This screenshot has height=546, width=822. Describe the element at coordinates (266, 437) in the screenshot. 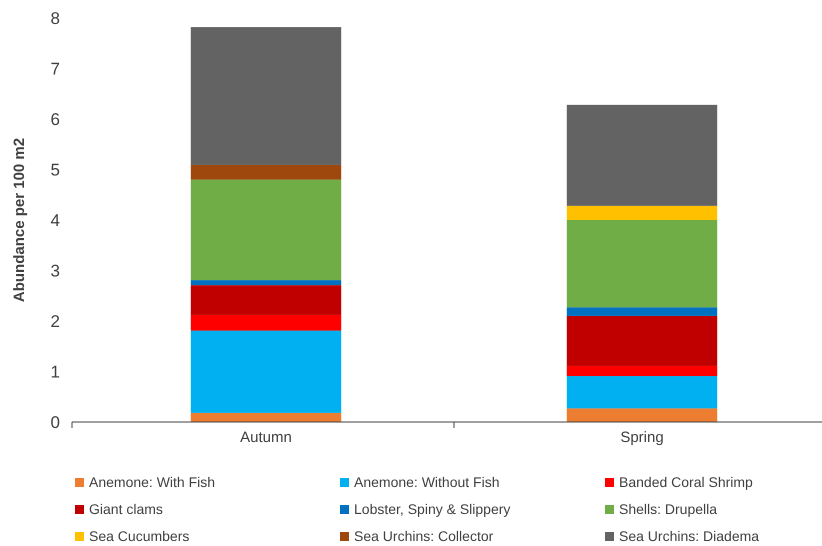

I see `x-tick-label: Autumn` at that location.